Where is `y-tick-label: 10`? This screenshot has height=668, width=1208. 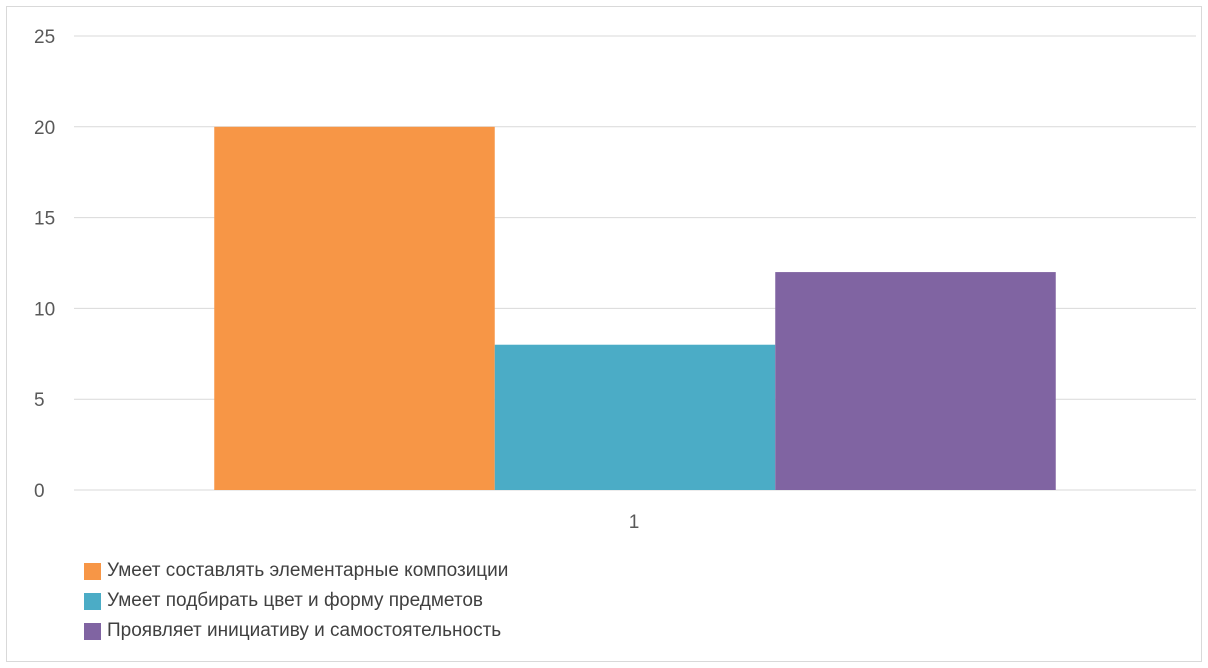 y-tick-label: 10 is located at coordinates (44, 309).